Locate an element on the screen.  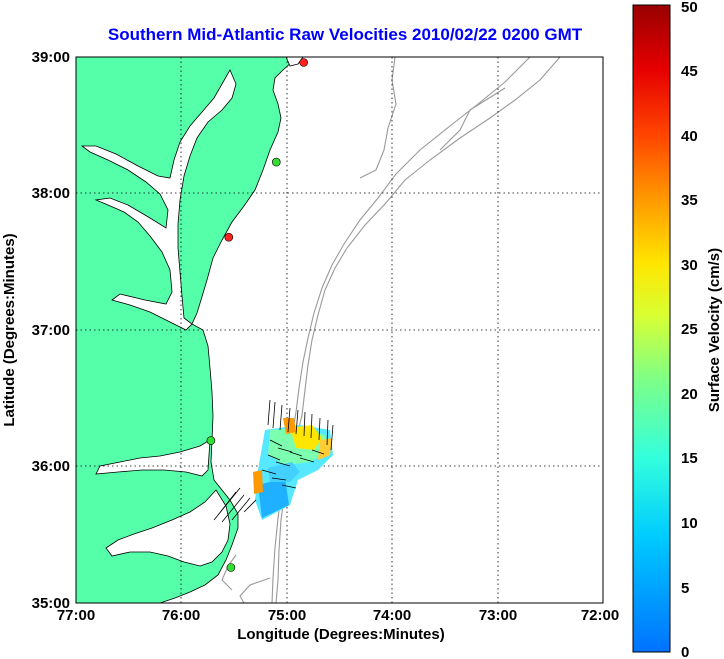
colorbar-tick-label: 50 is located at coordinates (689, 8).